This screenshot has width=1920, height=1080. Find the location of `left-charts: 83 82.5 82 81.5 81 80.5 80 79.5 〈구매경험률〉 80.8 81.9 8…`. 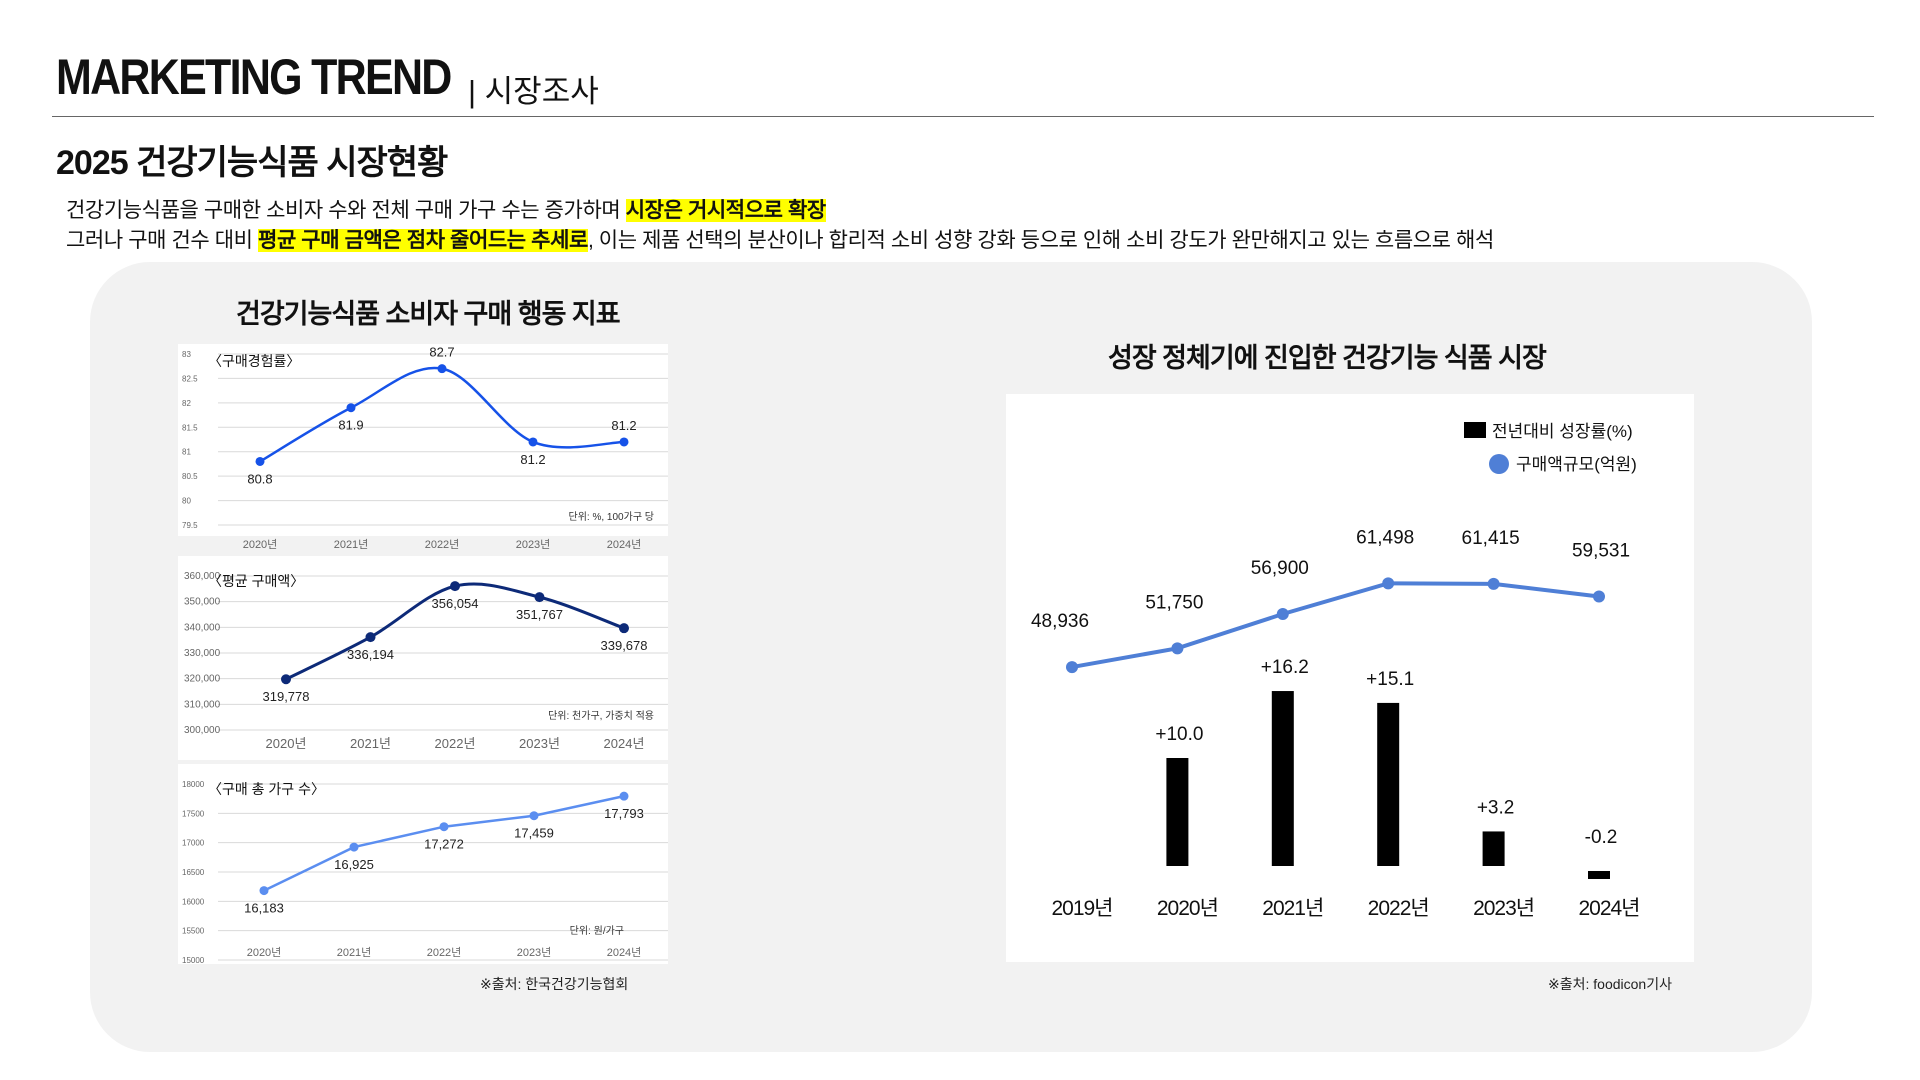

left-charts: 83 82.5 82 81.5 81 80.5 80 79.5 〈구매경험률〉 80.8 81.9 8… is located at coordinates (423, 654).